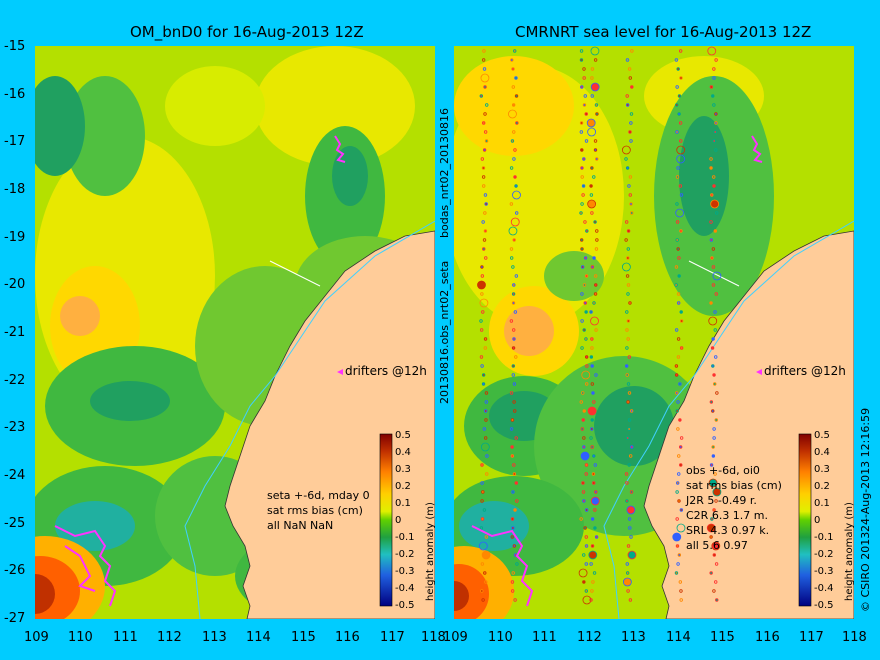 This screenshot has width=880, height=660. I want to click on lon-tick: 117, so click(811, 637).